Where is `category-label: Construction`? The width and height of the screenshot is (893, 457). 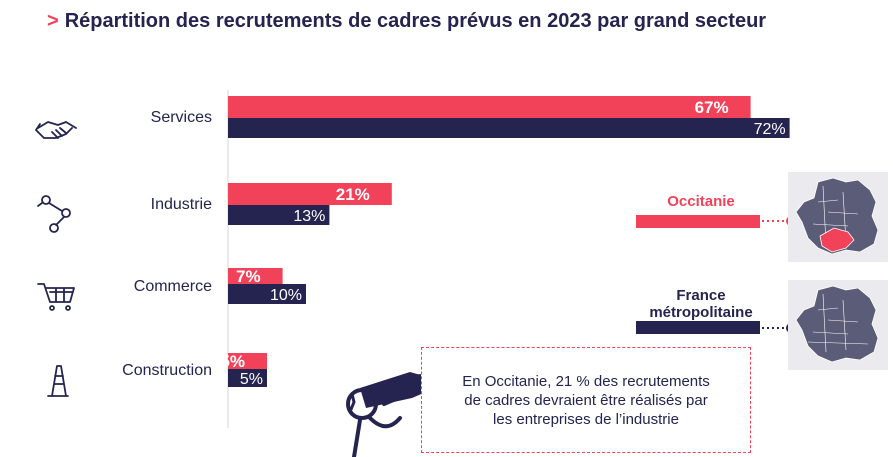
category-label: Construction is located at coordinates (167, 370).